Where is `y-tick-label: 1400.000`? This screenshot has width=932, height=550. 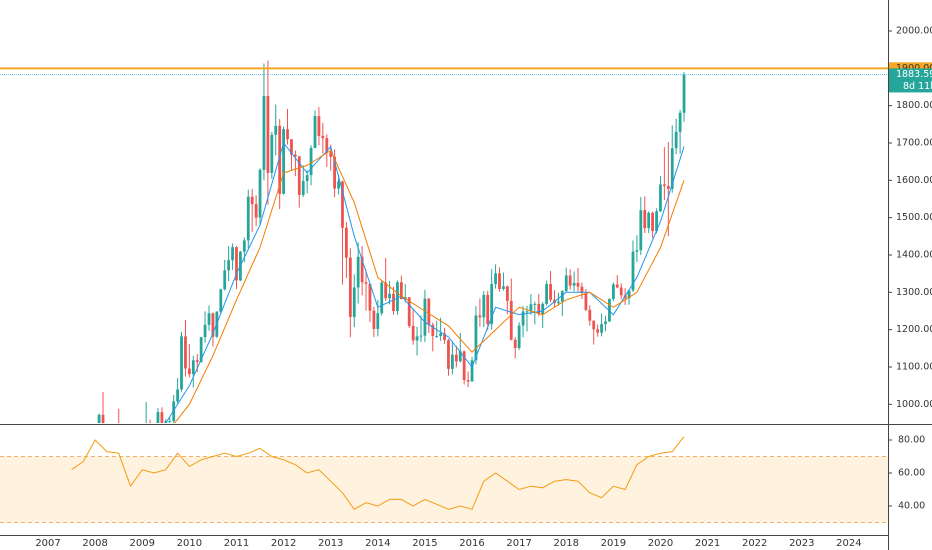 y-tick-label: 1400.000 is located at coordinates (914, 254).